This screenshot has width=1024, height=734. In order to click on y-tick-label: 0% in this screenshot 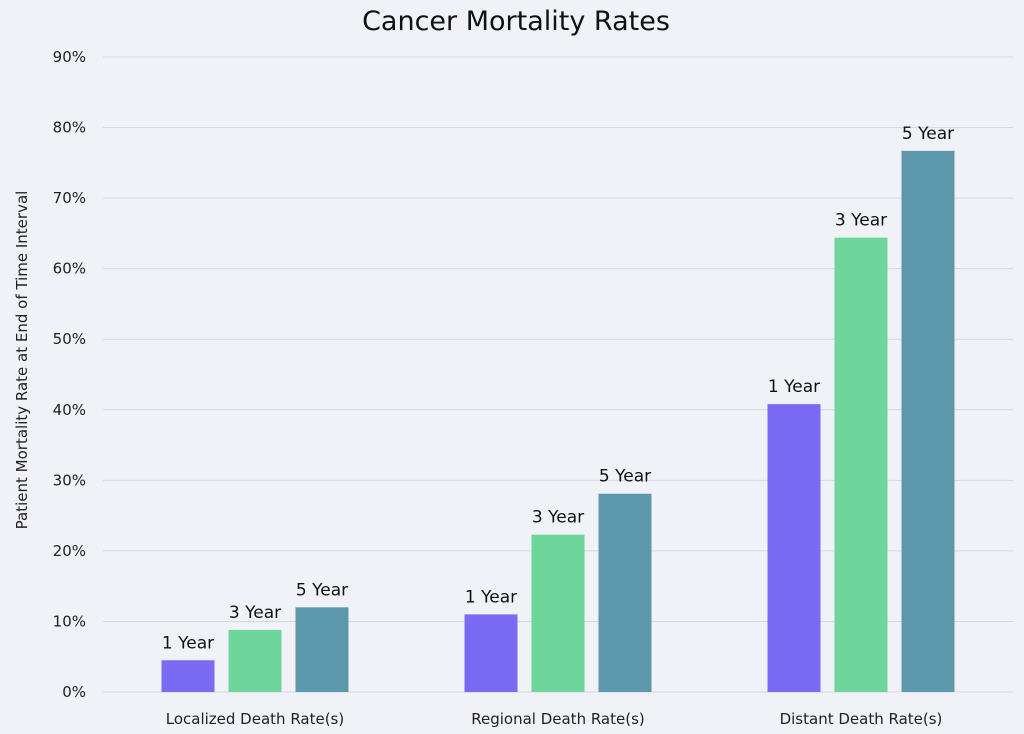, I will do `click(74, 692)`.